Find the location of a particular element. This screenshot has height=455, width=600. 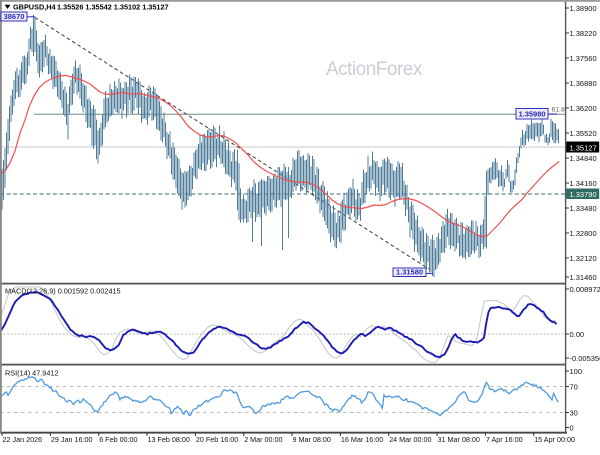

svg-text: 24 Mar 00:00 is located at coordinates (410, 439).